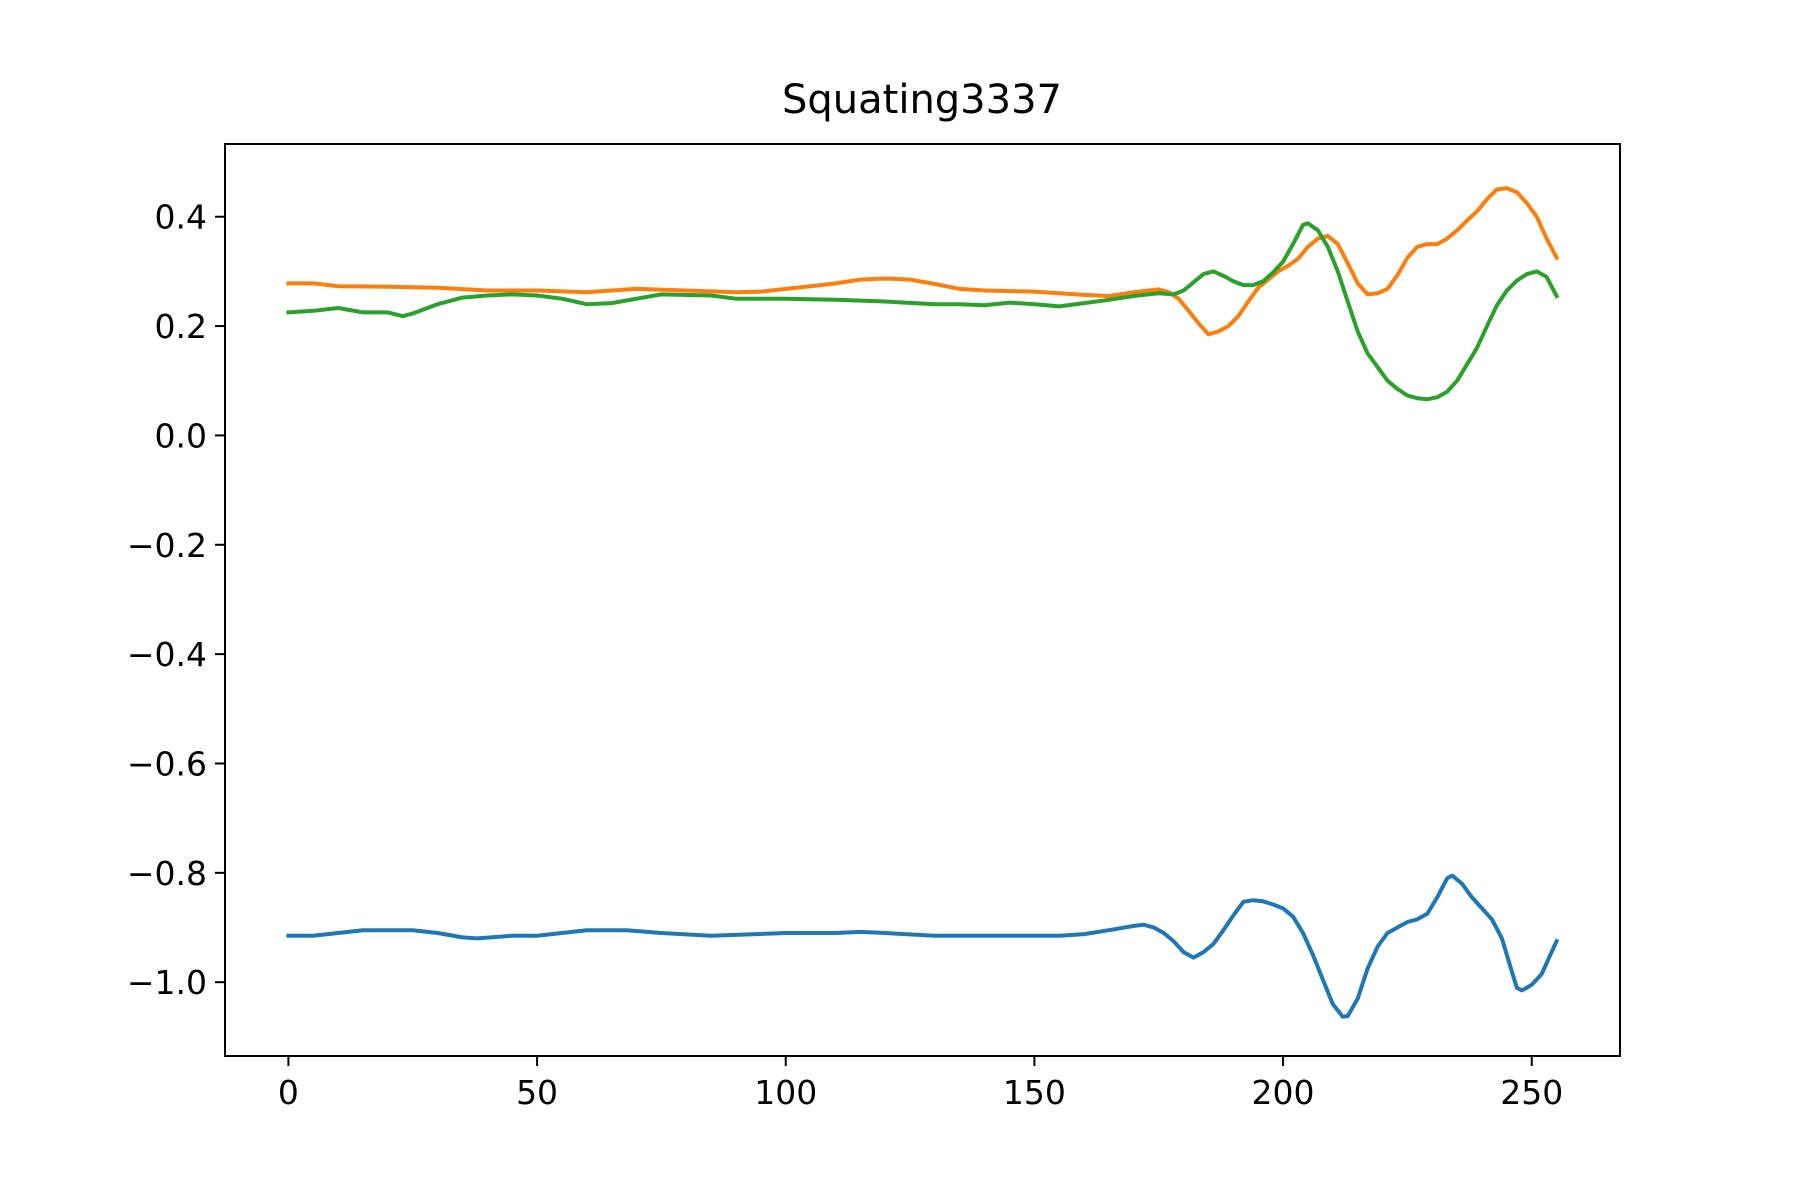  I want to click on chart-title: Squating3337, so click(922, 100).